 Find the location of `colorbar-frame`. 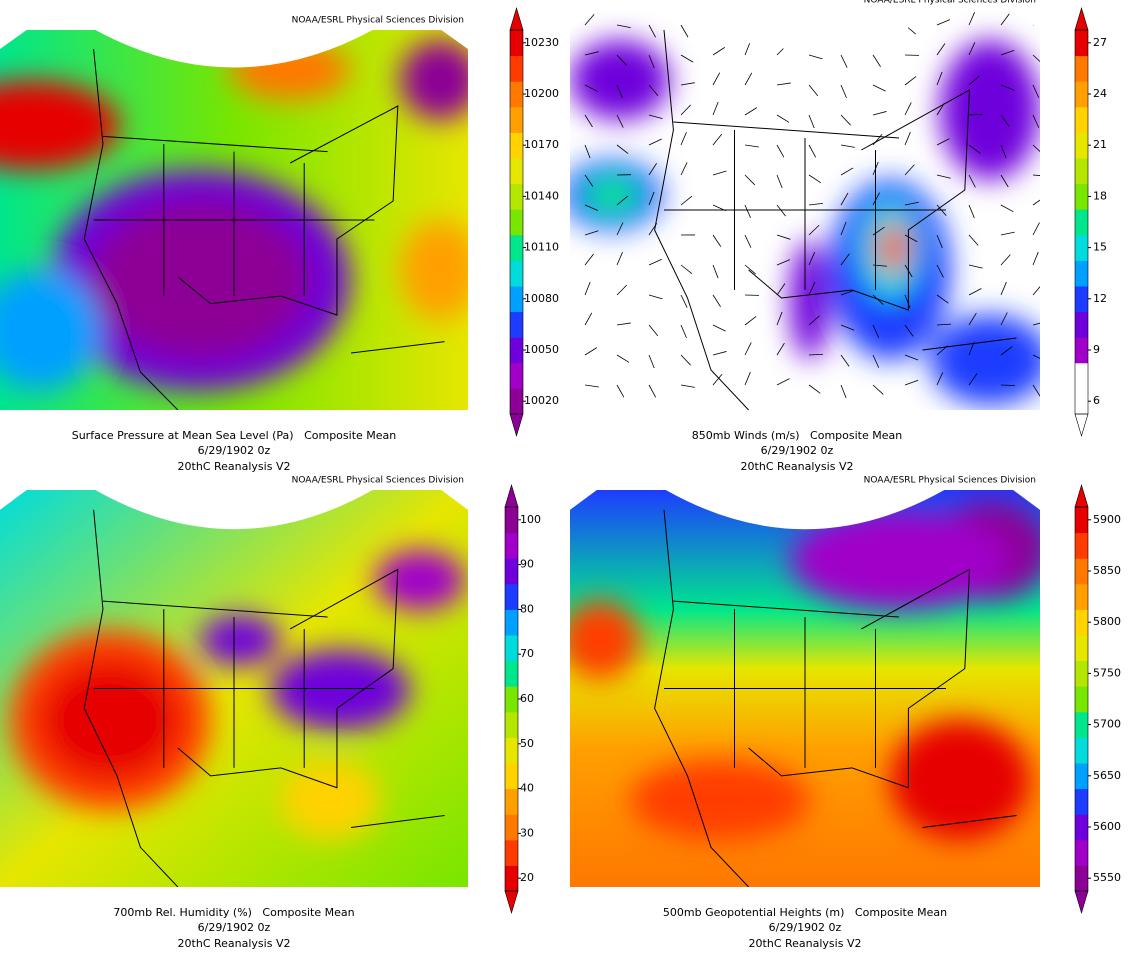

colorbar-frame is located at coordinates (1081, 699).